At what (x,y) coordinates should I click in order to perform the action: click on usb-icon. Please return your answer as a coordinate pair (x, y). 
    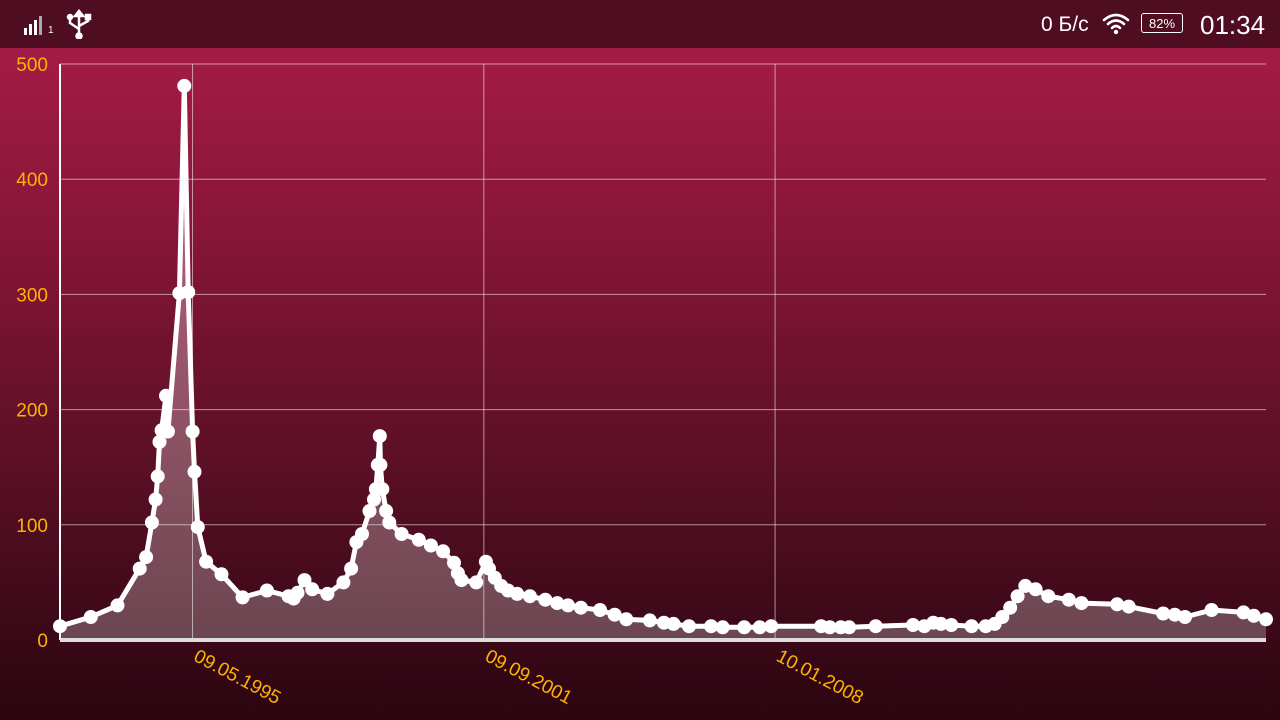
    Looking at the image, I should click on (79, 26).